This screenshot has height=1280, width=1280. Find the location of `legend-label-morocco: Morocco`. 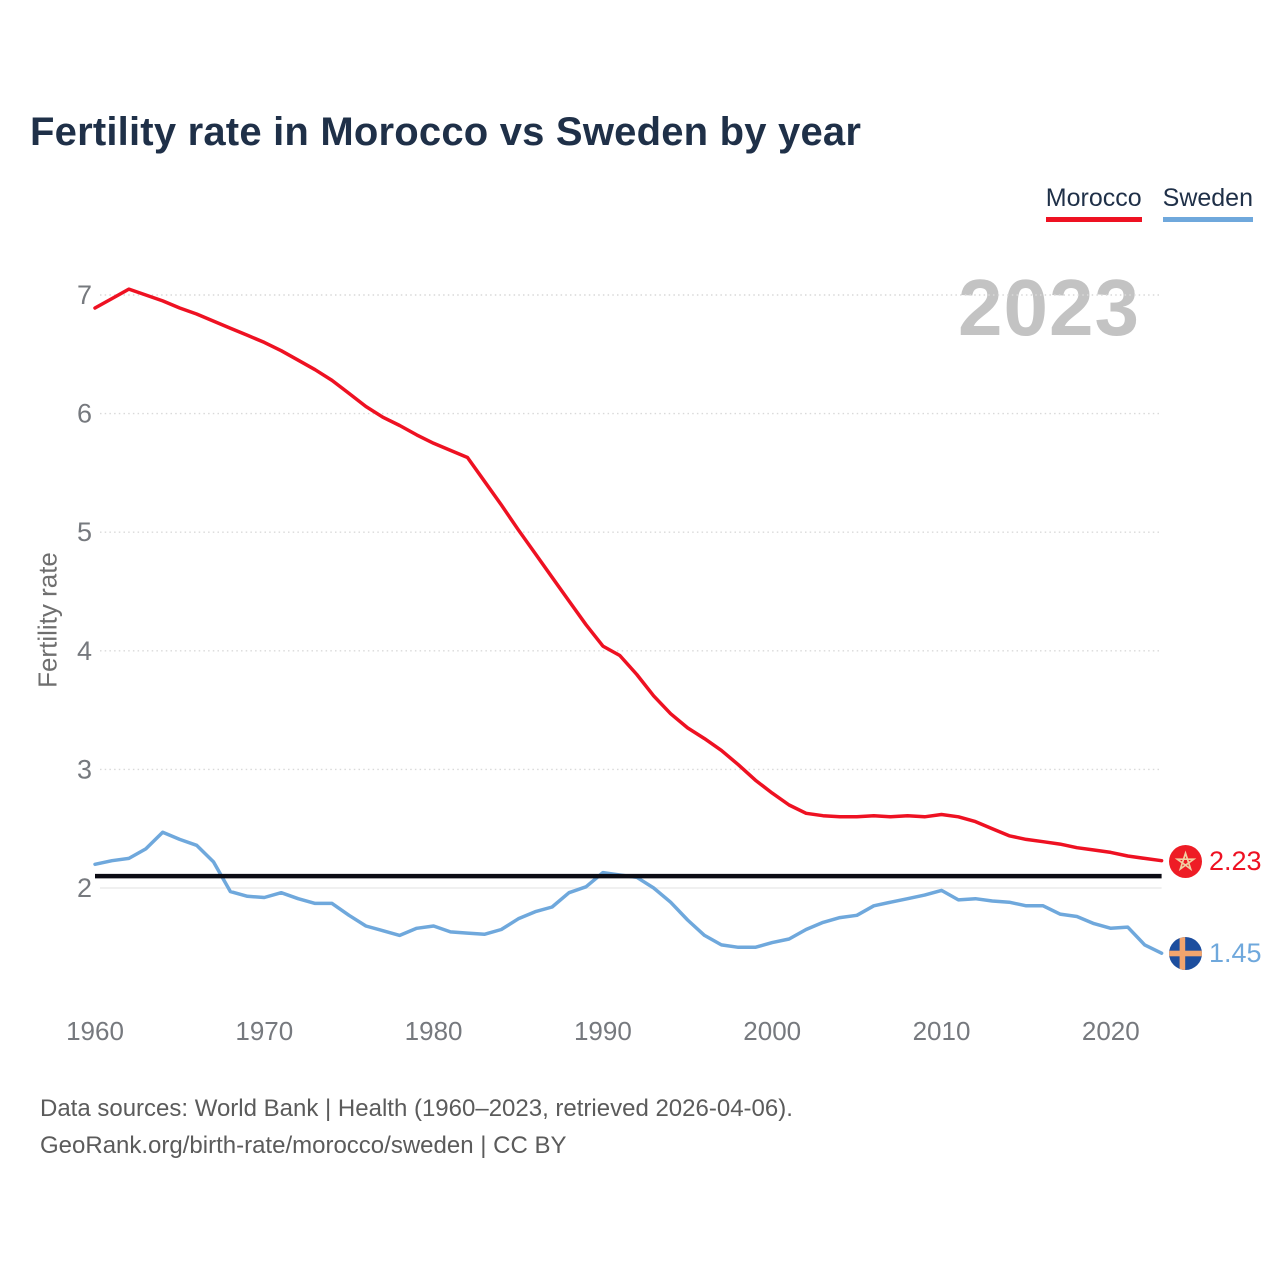

legend-label-morocco: Morocco is located at coordinates (1093, 198).